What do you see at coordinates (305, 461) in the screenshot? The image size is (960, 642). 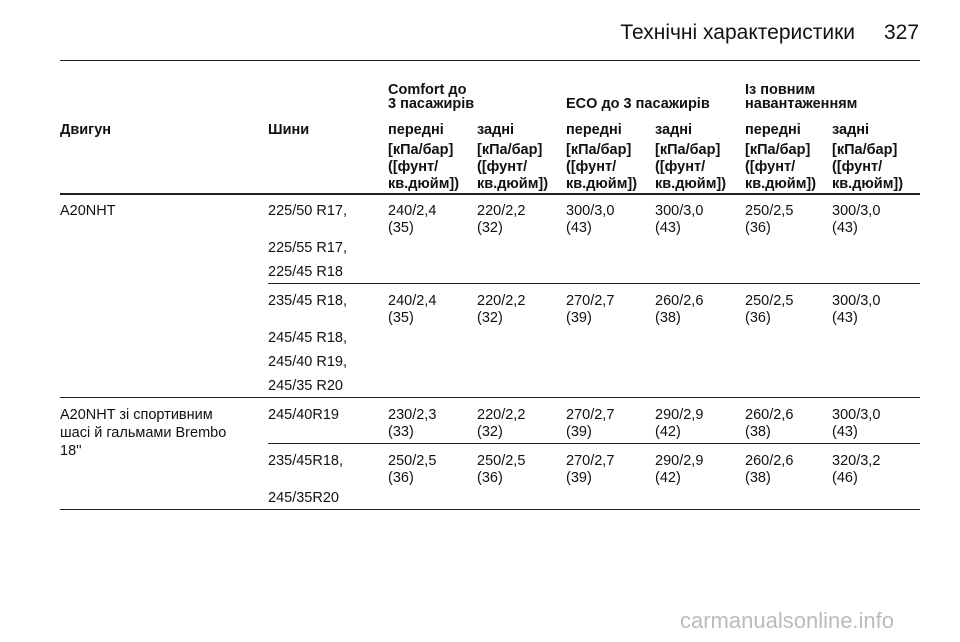 I see `tyre: 235/45R18,` at bounding box center [305, 461].